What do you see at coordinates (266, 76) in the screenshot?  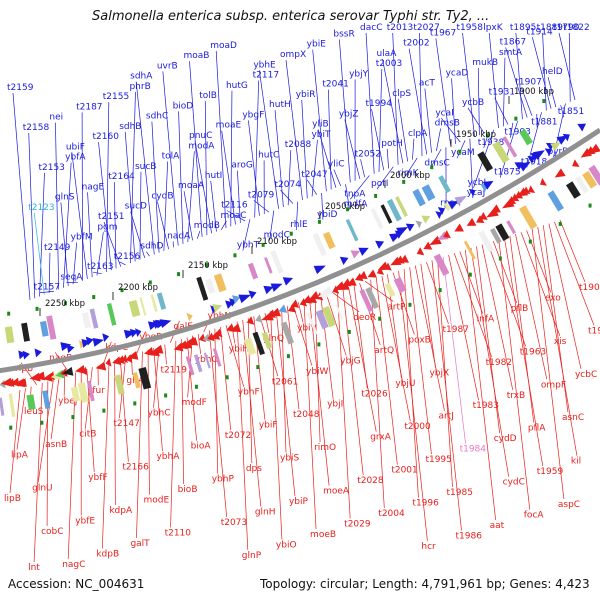 I see `gene-label: t2117` at bounding box center [266, 76].